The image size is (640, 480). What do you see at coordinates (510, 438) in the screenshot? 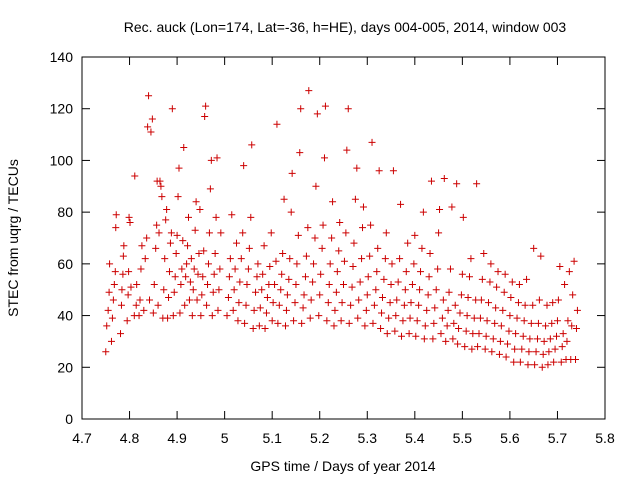
I see `x-tick-label: 5.6` at bounding box center [510, 438].